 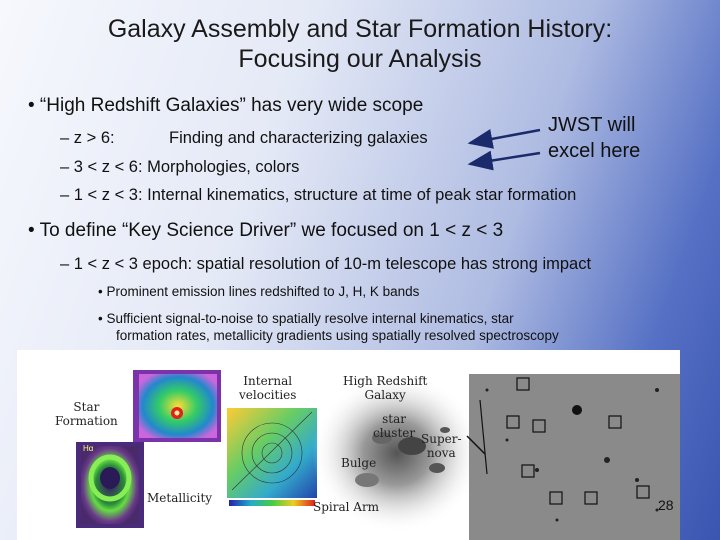 What do you see at coordinates (441, 439) in the screenshot?
I see `label-supernova-1: Super-` at bounding box center [441, 439].